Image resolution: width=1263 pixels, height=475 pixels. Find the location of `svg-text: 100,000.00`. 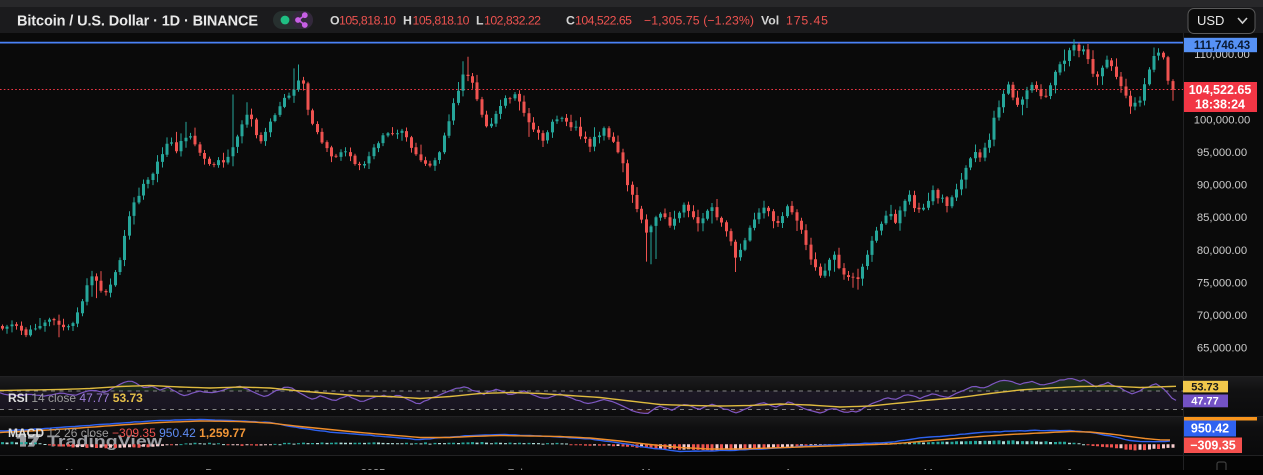

svg-text: 100,000.00 is located at coordinates (1222, 120).